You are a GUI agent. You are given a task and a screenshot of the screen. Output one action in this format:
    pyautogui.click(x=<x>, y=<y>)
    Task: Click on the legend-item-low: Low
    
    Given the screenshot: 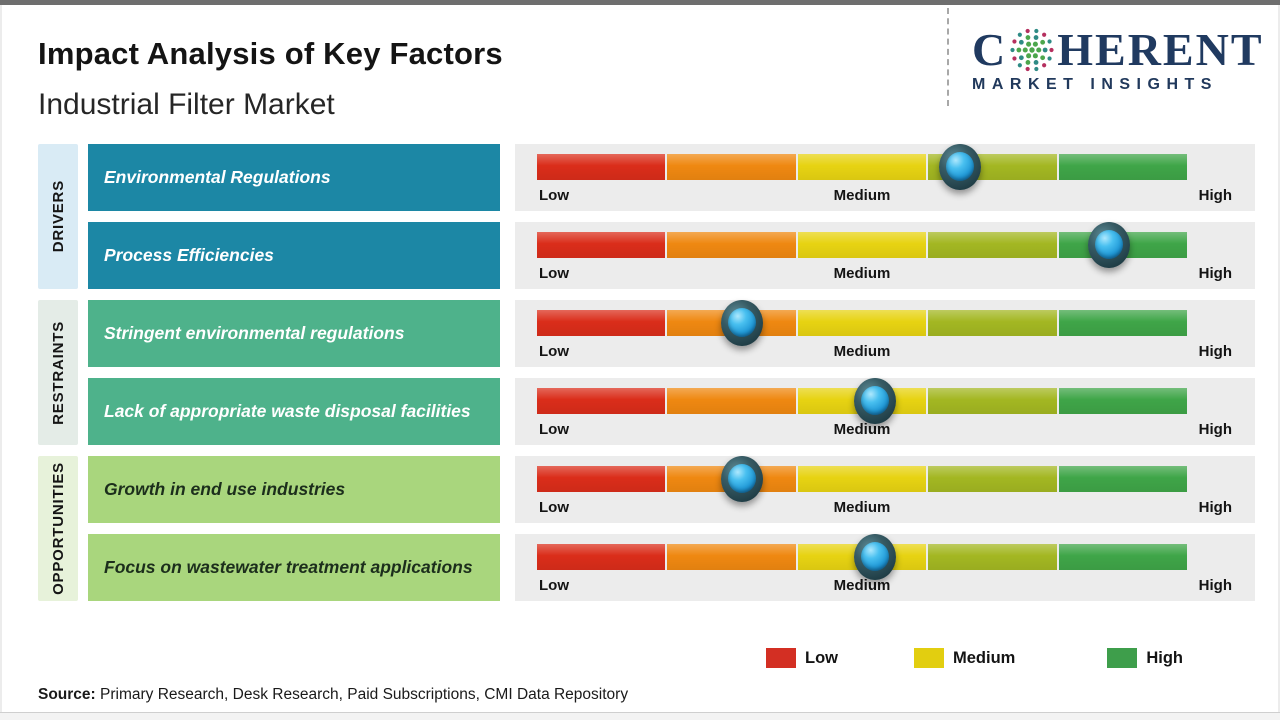 What is the action you would take?
    pyautogui.click(x=802, y=658)
    